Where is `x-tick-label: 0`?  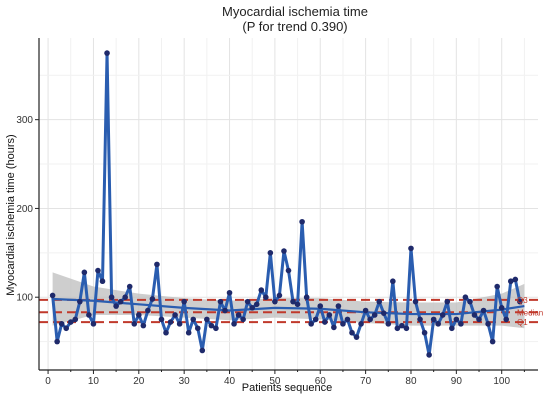
x-tick-label: 0 is located at coordinates (48, 381).